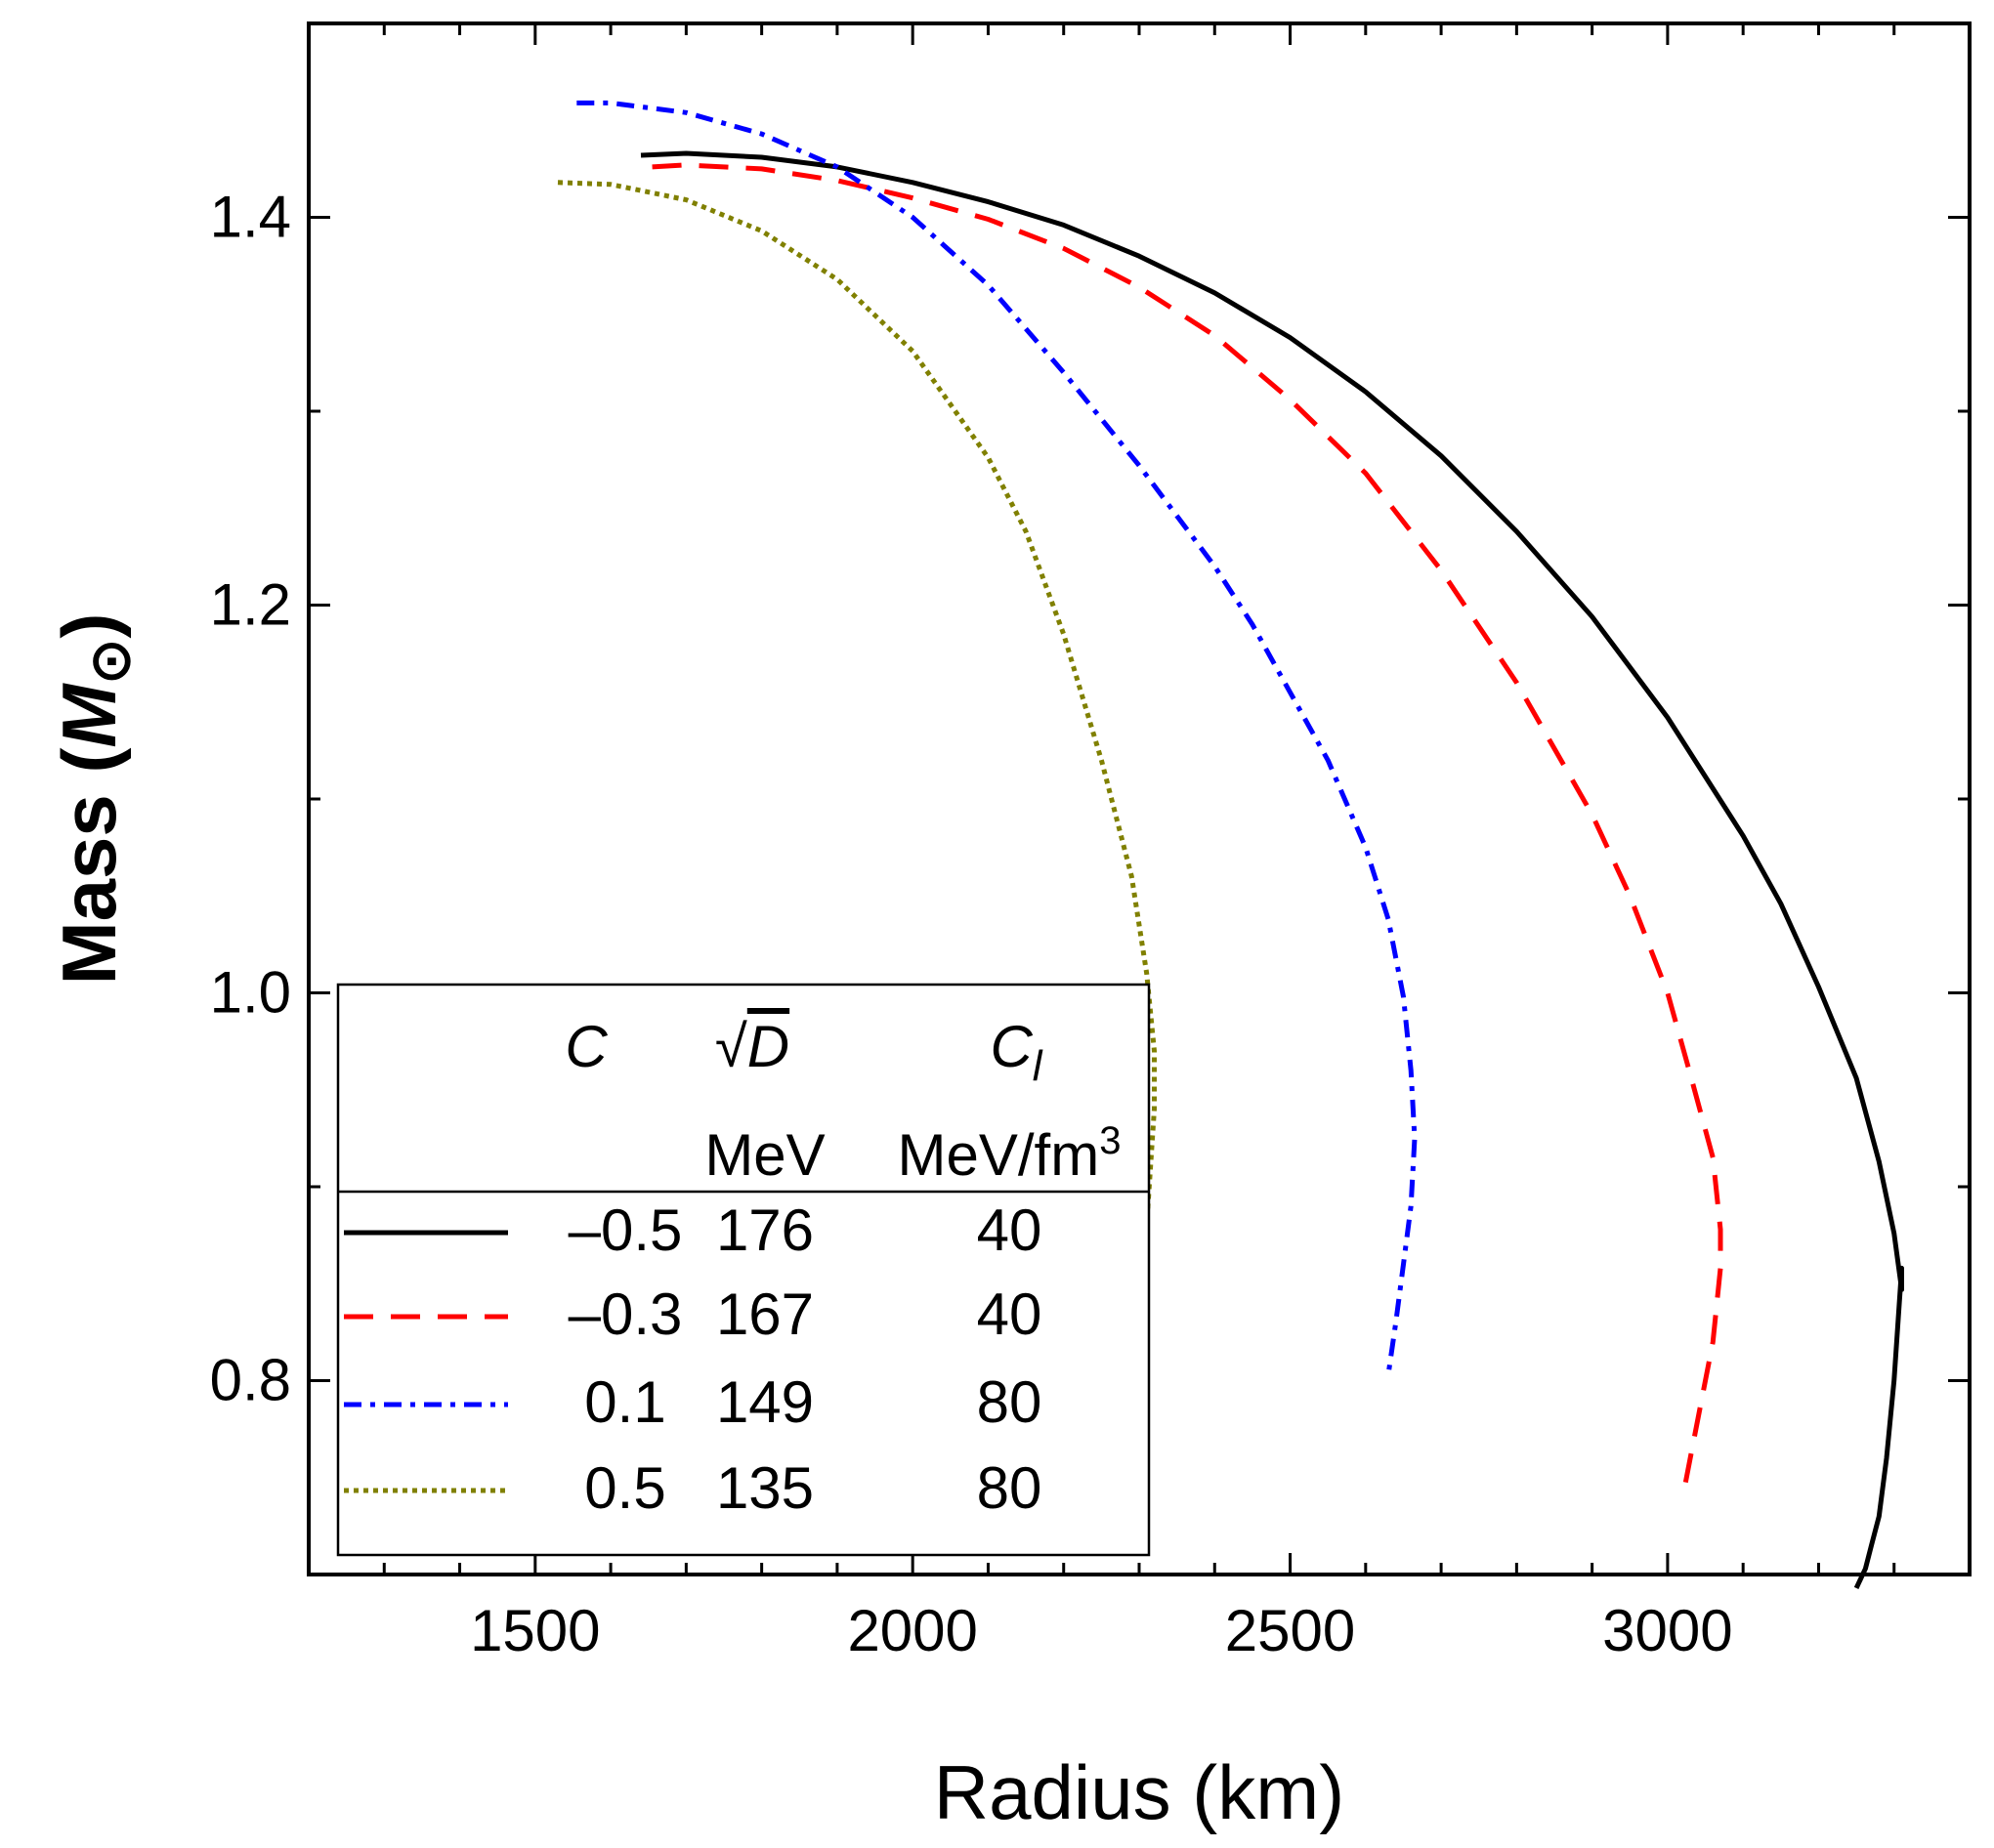 Image resolution: width=1994 pixels, height=1848 pixels. What do you see at coordinates (731, 1046) in the screenshot?
I see `legend-header-d-root: √` at bounding box center [731, 1046].